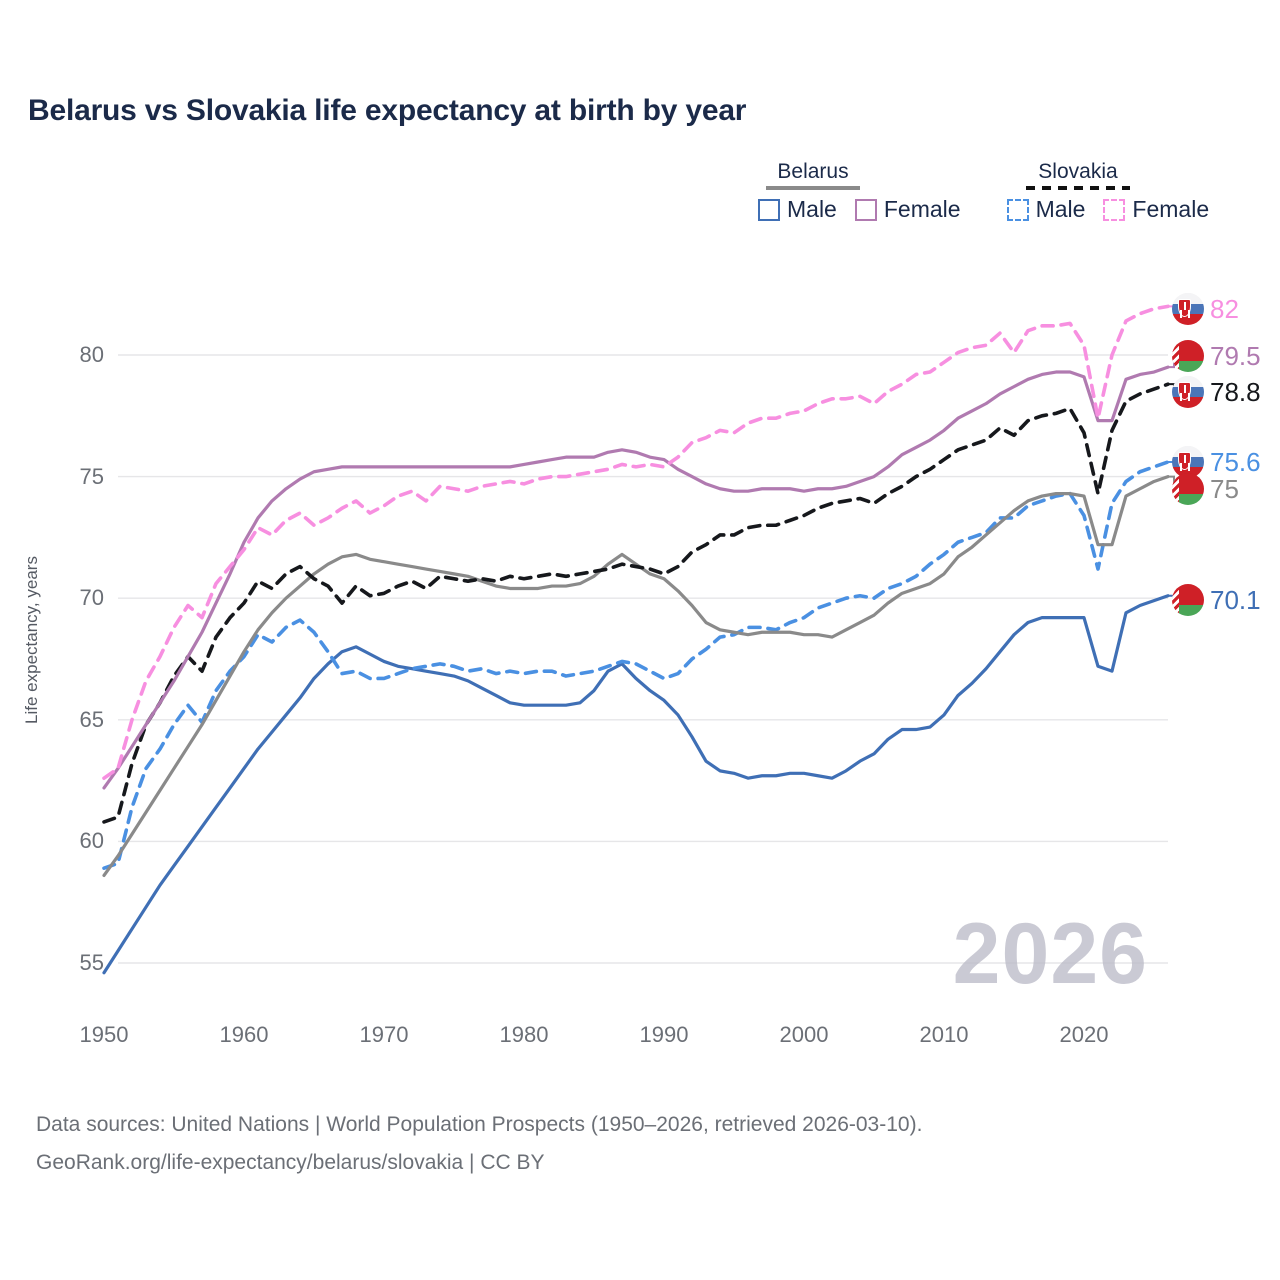  I want to click on end-label-79.5: 79.5, so click(1216, 356).